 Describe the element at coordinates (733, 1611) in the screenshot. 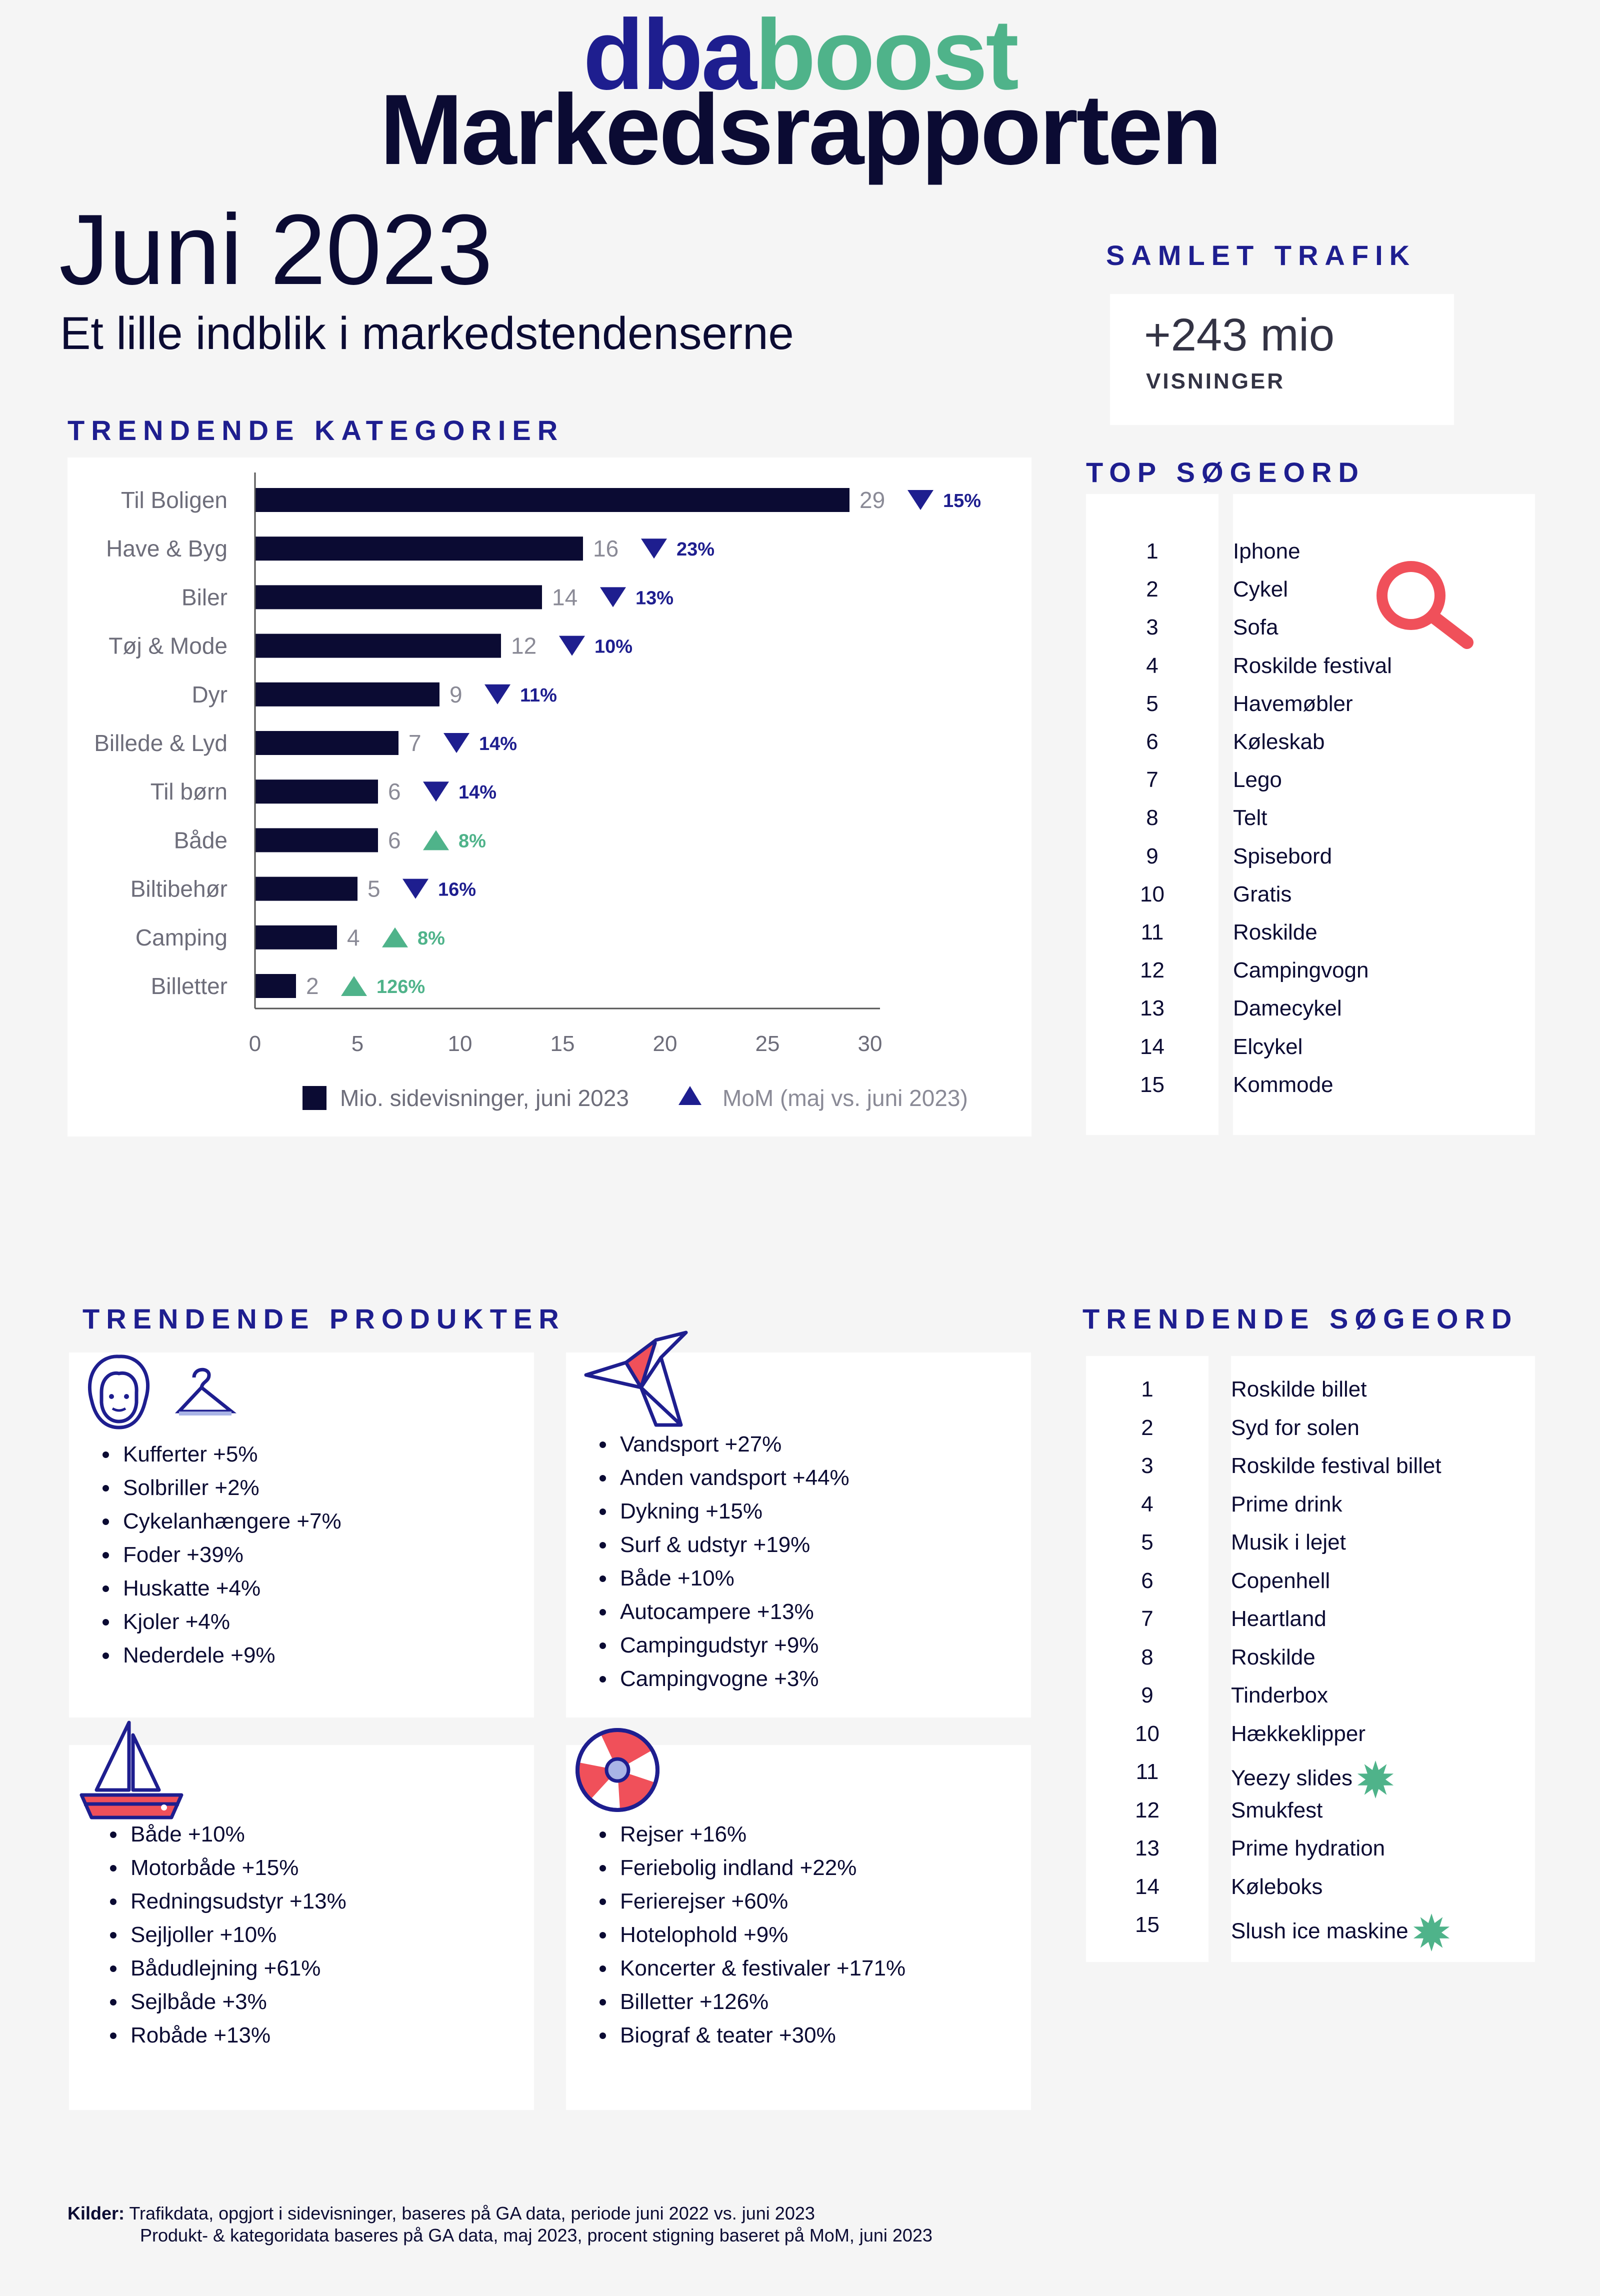

I see `product-list-item: Autocampere +13%` at that location.